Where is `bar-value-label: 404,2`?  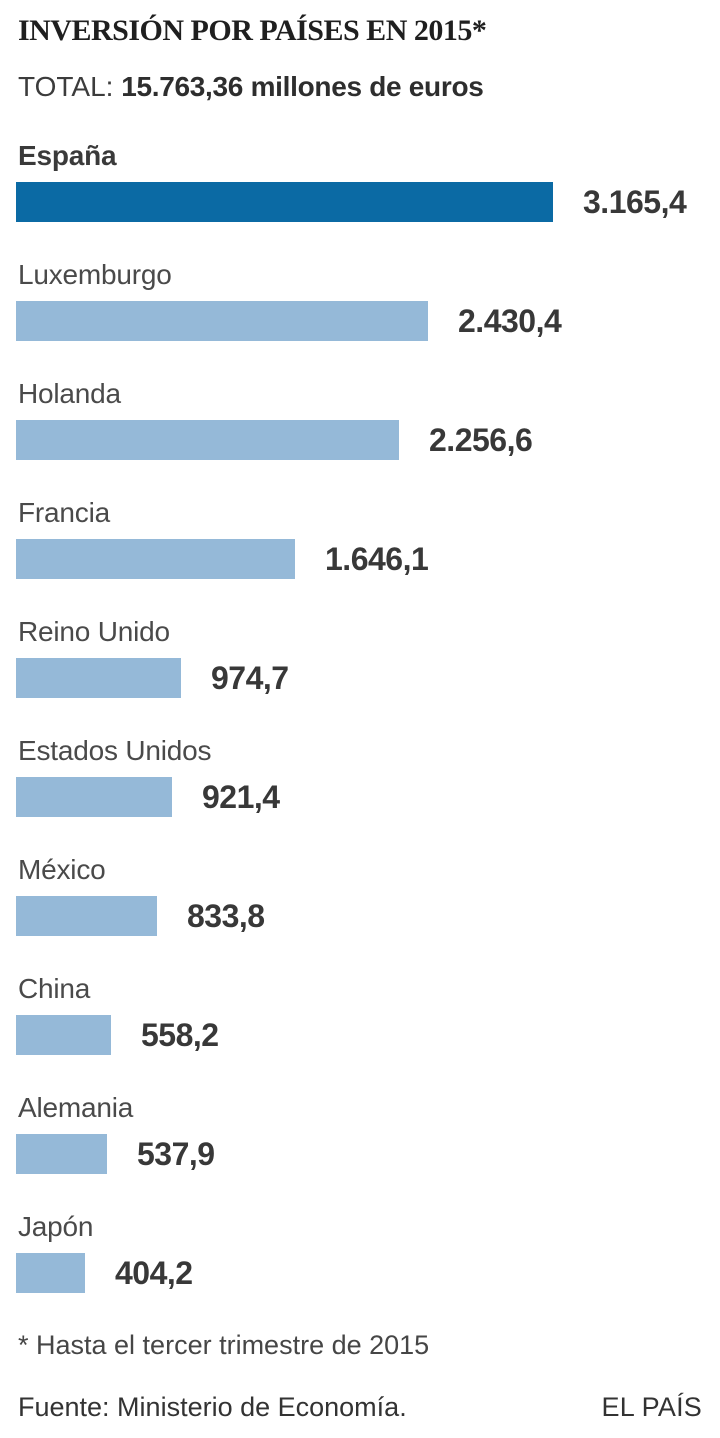
bar-value-label: 404,2 is located at coordinates (154, 1272).